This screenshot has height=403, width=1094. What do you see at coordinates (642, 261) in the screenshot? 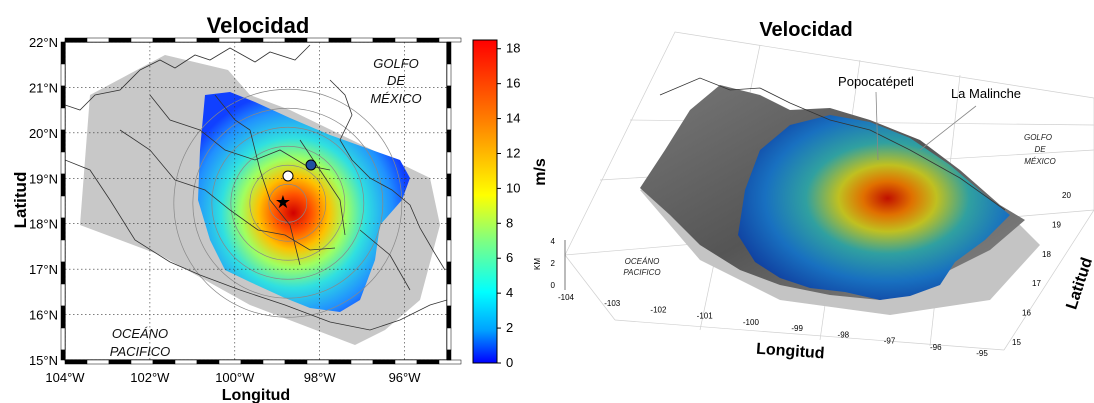
I see `oceano-3d-label: OCEÁNO` at bounding box center [642, 261].